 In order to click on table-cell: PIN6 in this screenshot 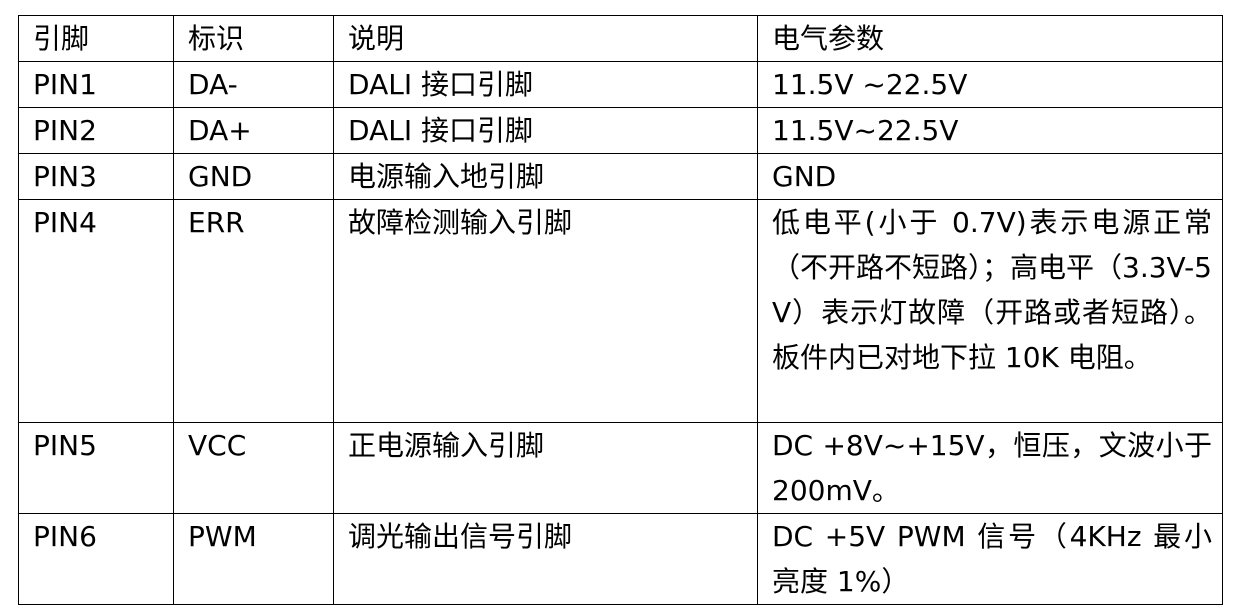, I will do `click(96, 559)`.